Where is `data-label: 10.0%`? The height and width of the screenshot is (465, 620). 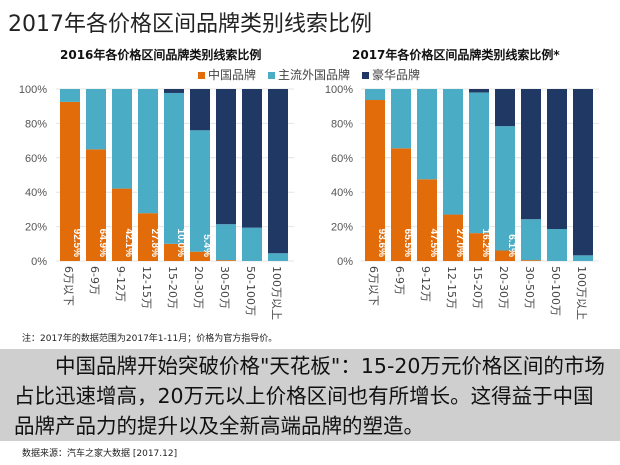 data-label: 10.0% is located at coordinates (180, 243).